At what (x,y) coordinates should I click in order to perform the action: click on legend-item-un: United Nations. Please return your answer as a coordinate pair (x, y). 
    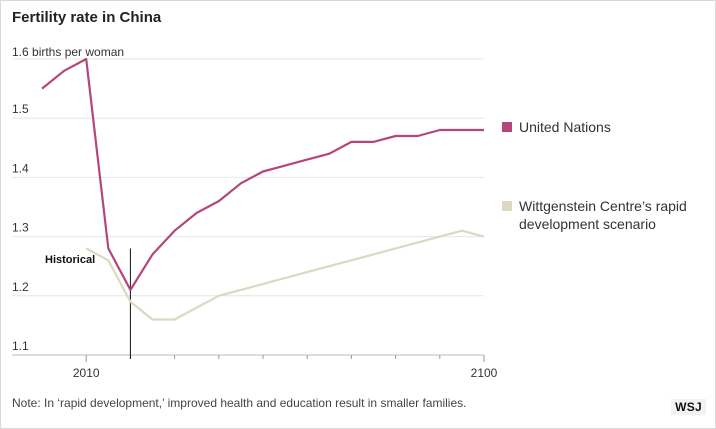
    Looking at the image, I should click on (602, 127).